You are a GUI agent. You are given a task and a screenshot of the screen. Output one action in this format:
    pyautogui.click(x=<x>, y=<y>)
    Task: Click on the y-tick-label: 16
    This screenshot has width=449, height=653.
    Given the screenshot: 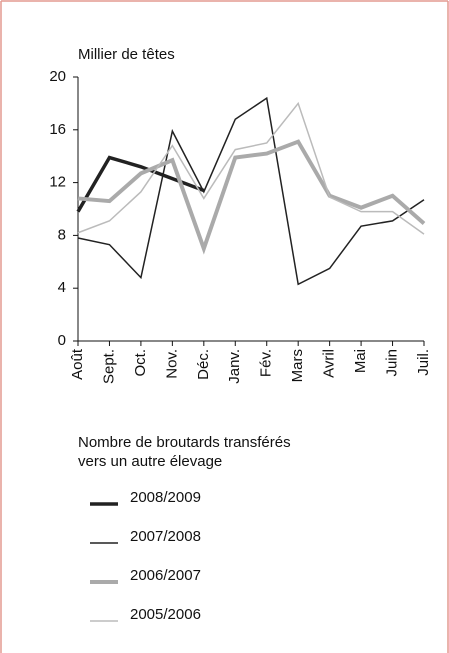 What is the action you would take?
    pyautogui.click(x=57, y=129)
    